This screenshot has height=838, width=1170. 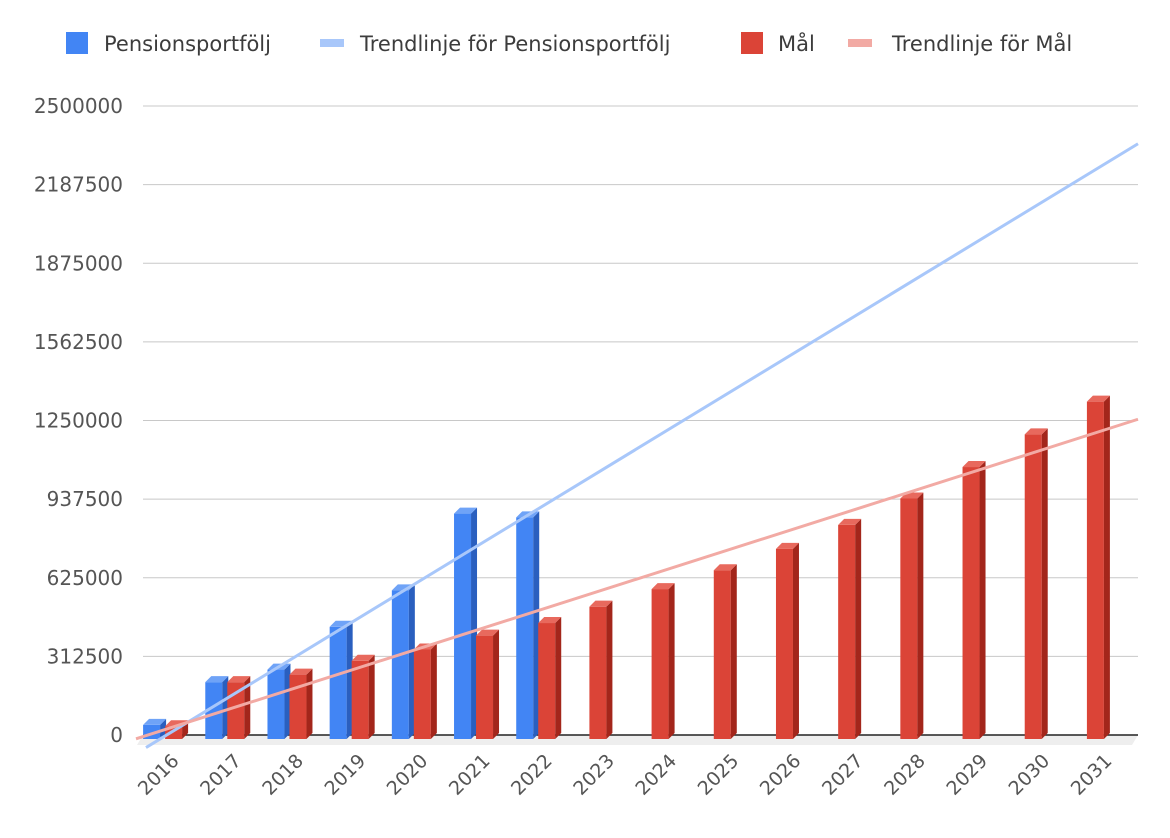 I want to click on y-tick-label: 312500, so click(x=85, y=656).